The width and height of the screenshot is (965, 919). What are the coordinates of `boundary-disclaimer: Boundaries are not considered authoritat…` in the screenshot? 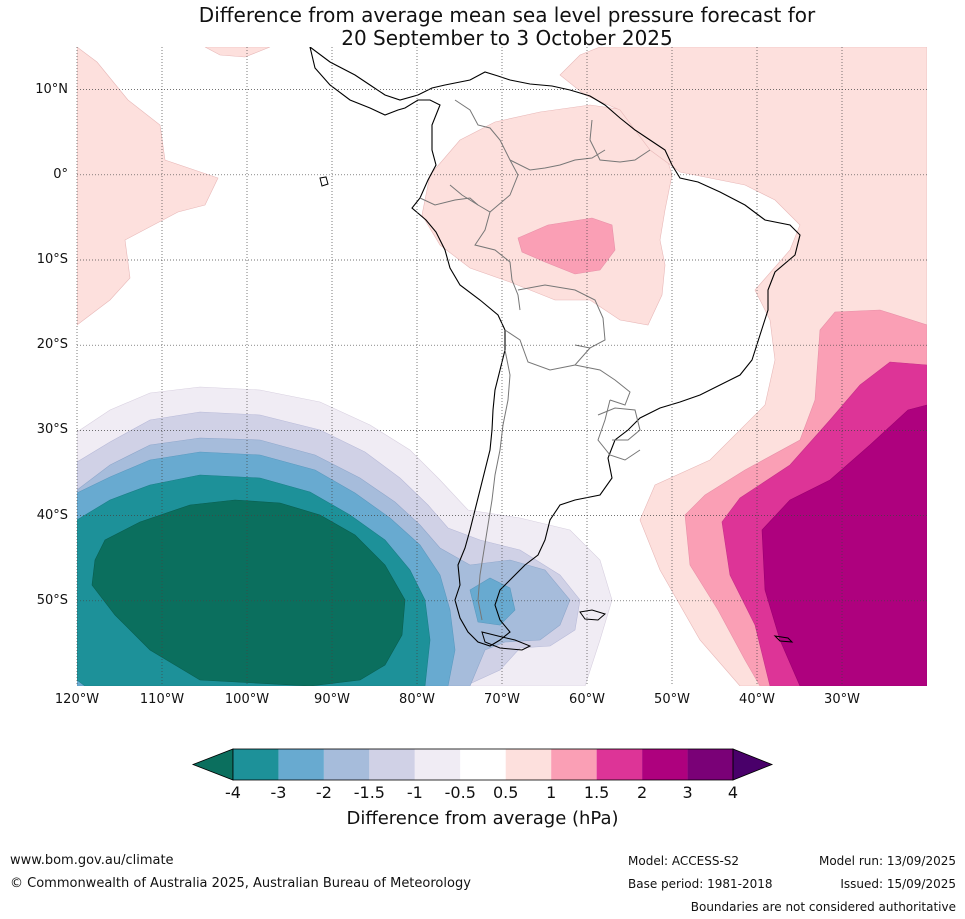 It's located at (823, 907).